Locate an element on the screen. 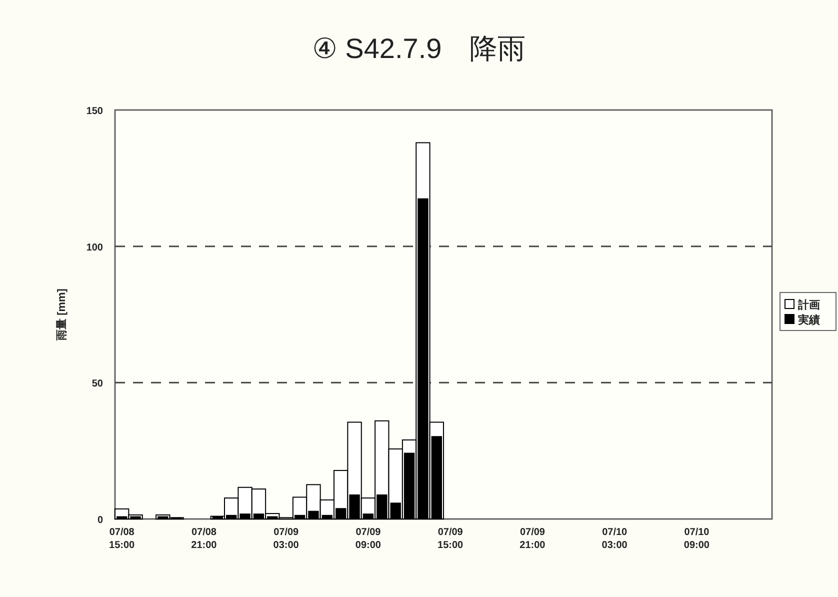 Image resolution: width=838 pixels, height=597 pixels. x-tick-label: 07/09 21:00 is located at coordinates (533, 539).